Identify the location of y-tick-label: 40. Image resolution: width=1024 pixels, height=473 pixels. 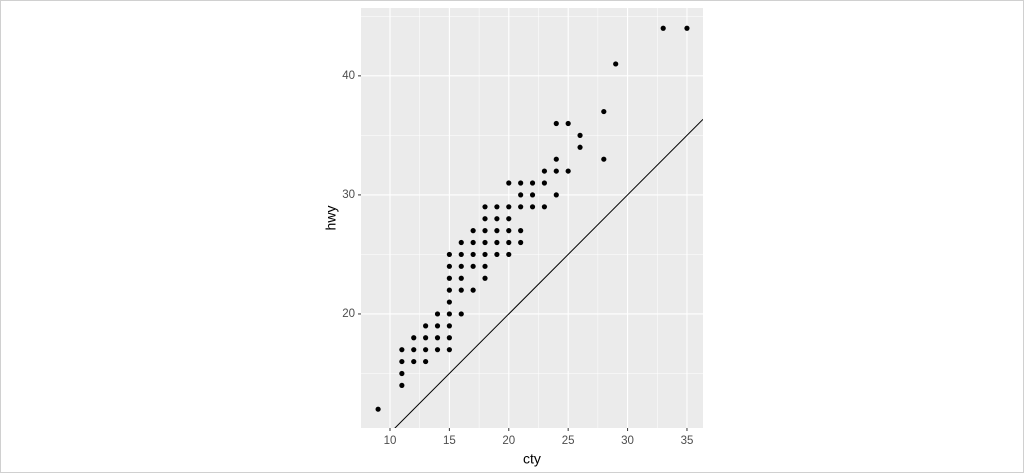
(348, 76).